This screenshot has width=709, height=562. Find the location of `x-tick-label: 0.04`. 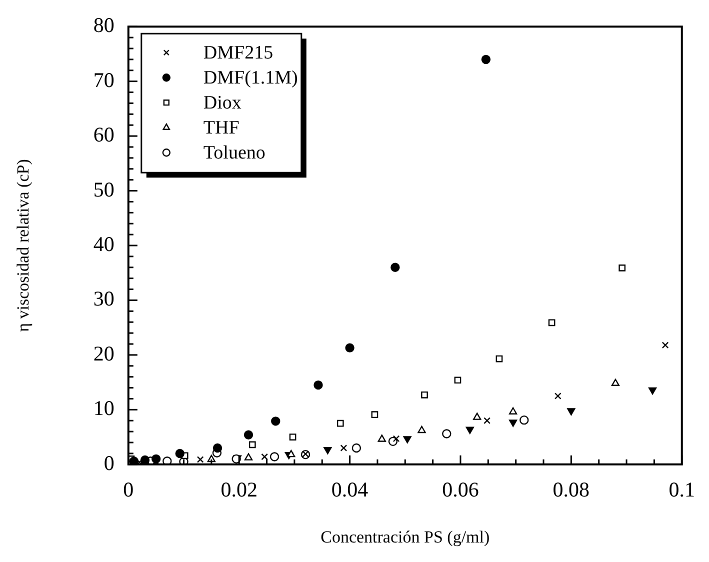

x-tick-label: 0.04 is located at coordinates (350, 490).